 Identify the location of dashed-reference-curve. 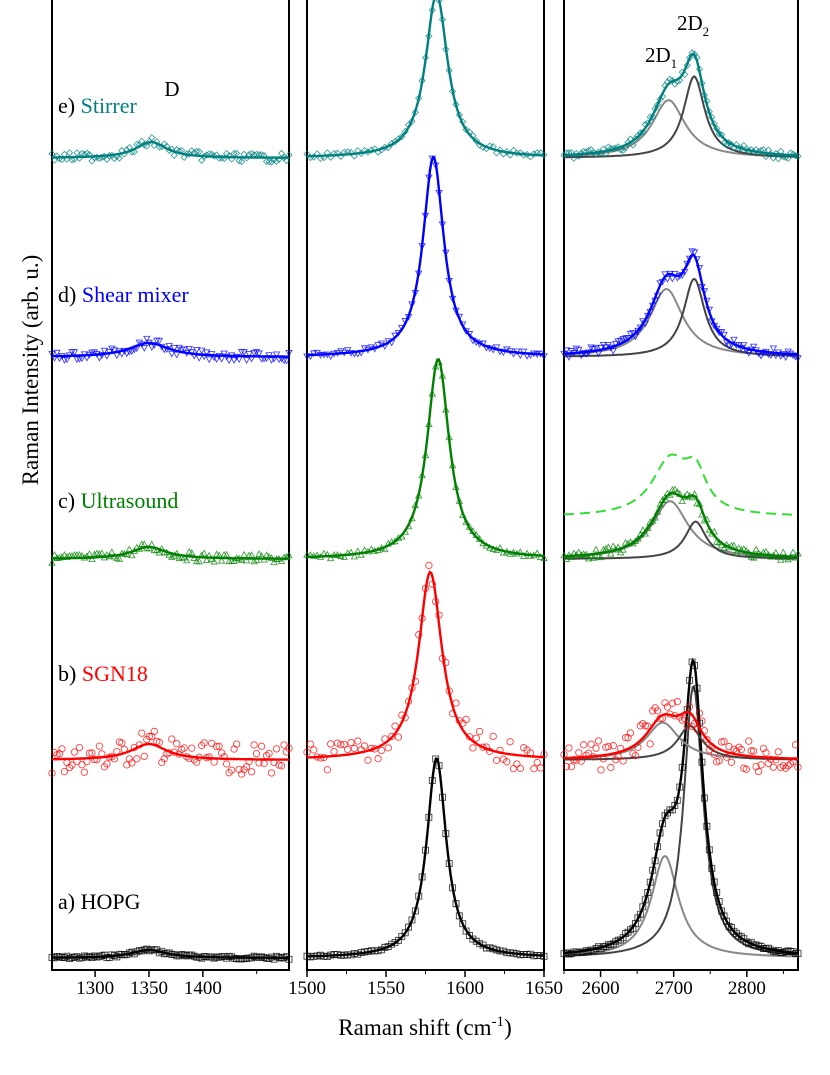
(681, 484).